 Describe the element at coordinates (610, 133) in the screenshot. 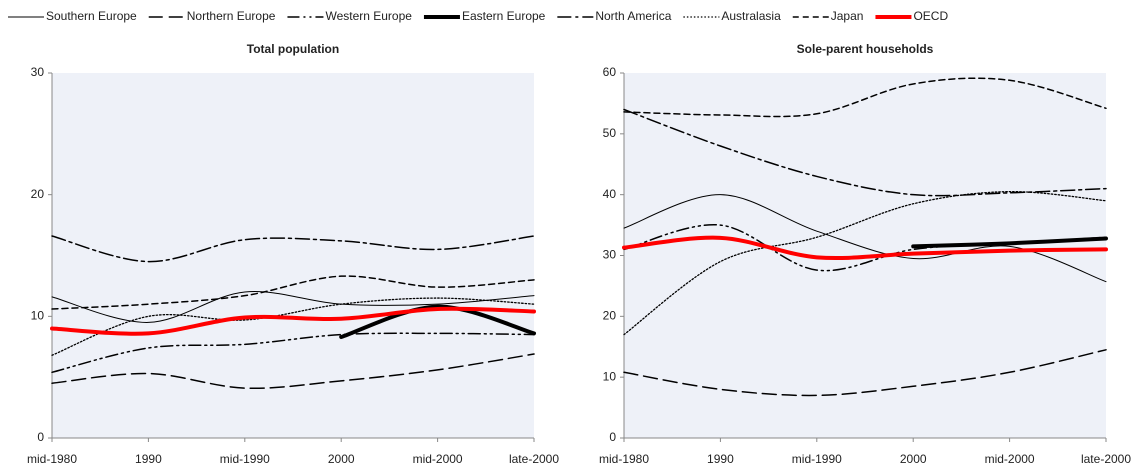

I see `y-tick-label: 50` at that location.